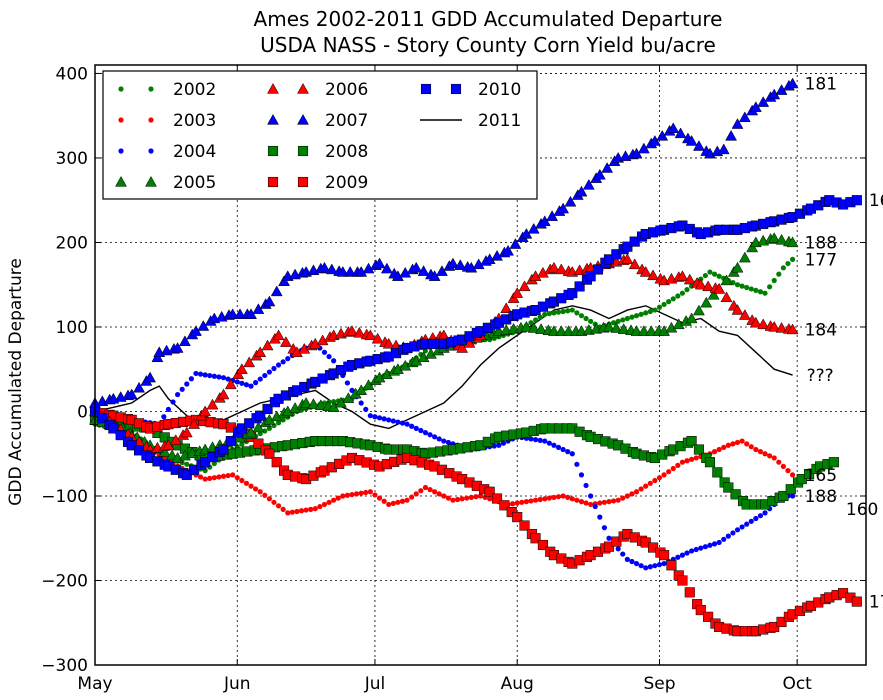 The width and height of the screenshot is (883, 700). Describe the element at coordinates (194, 183) in the screenshot. I see `legend-label-2005: 2005` at that location.